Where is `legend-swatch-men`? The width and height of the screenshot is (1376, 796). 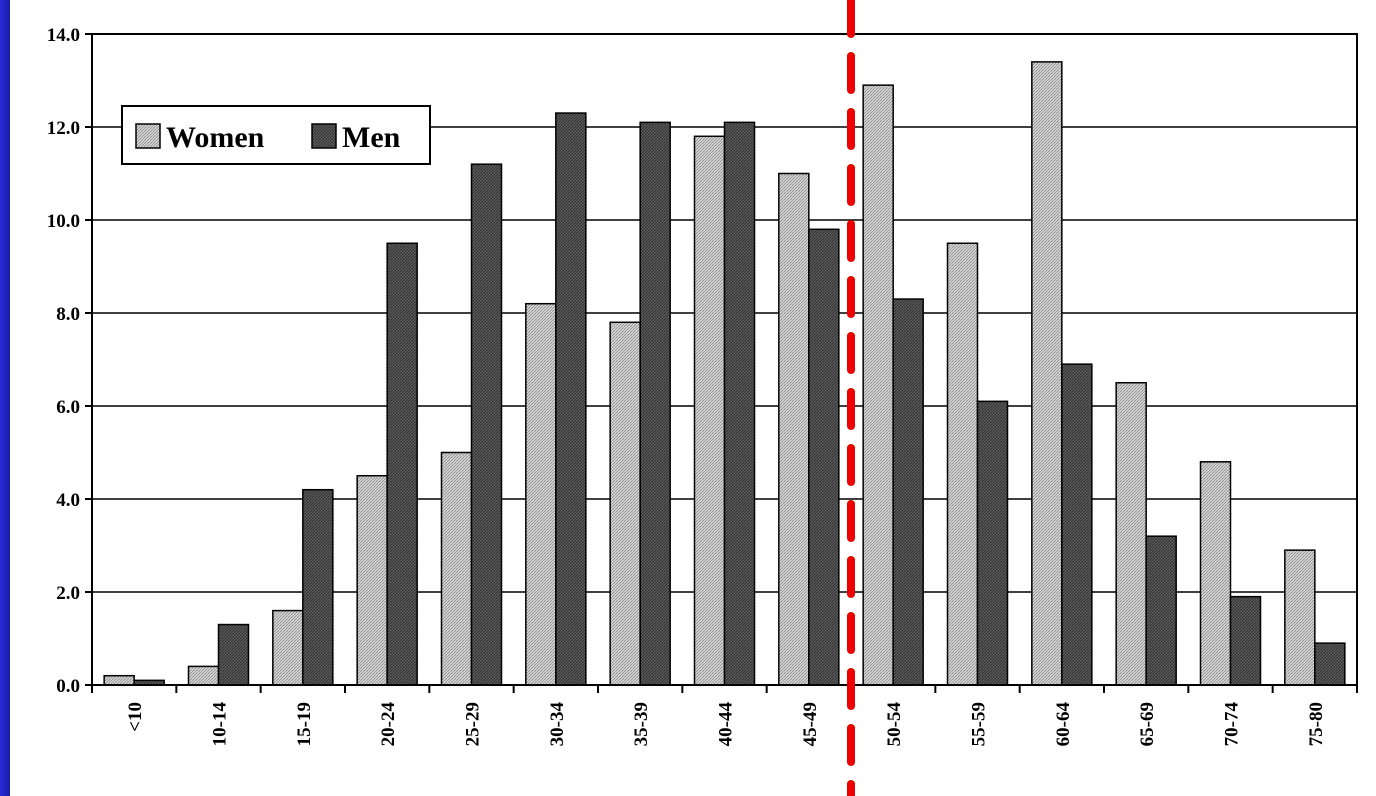 legend-swatch-men is located at coordinates (324, 136).